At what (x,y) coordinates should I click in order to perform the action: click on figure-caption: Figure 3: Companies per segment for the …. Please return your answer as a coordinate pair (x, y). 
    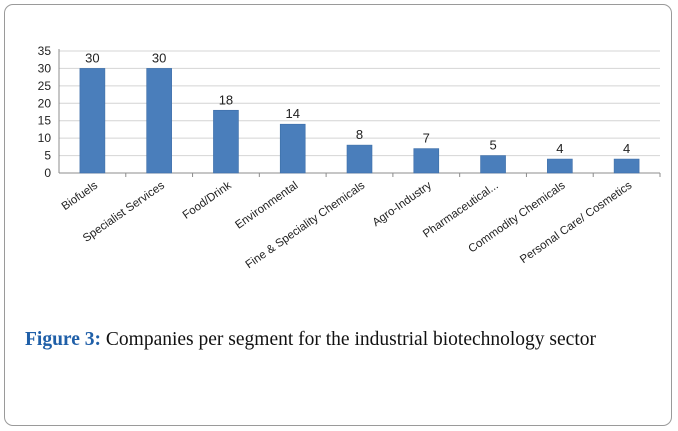
    Looking at the image, I should click on (342, 339).